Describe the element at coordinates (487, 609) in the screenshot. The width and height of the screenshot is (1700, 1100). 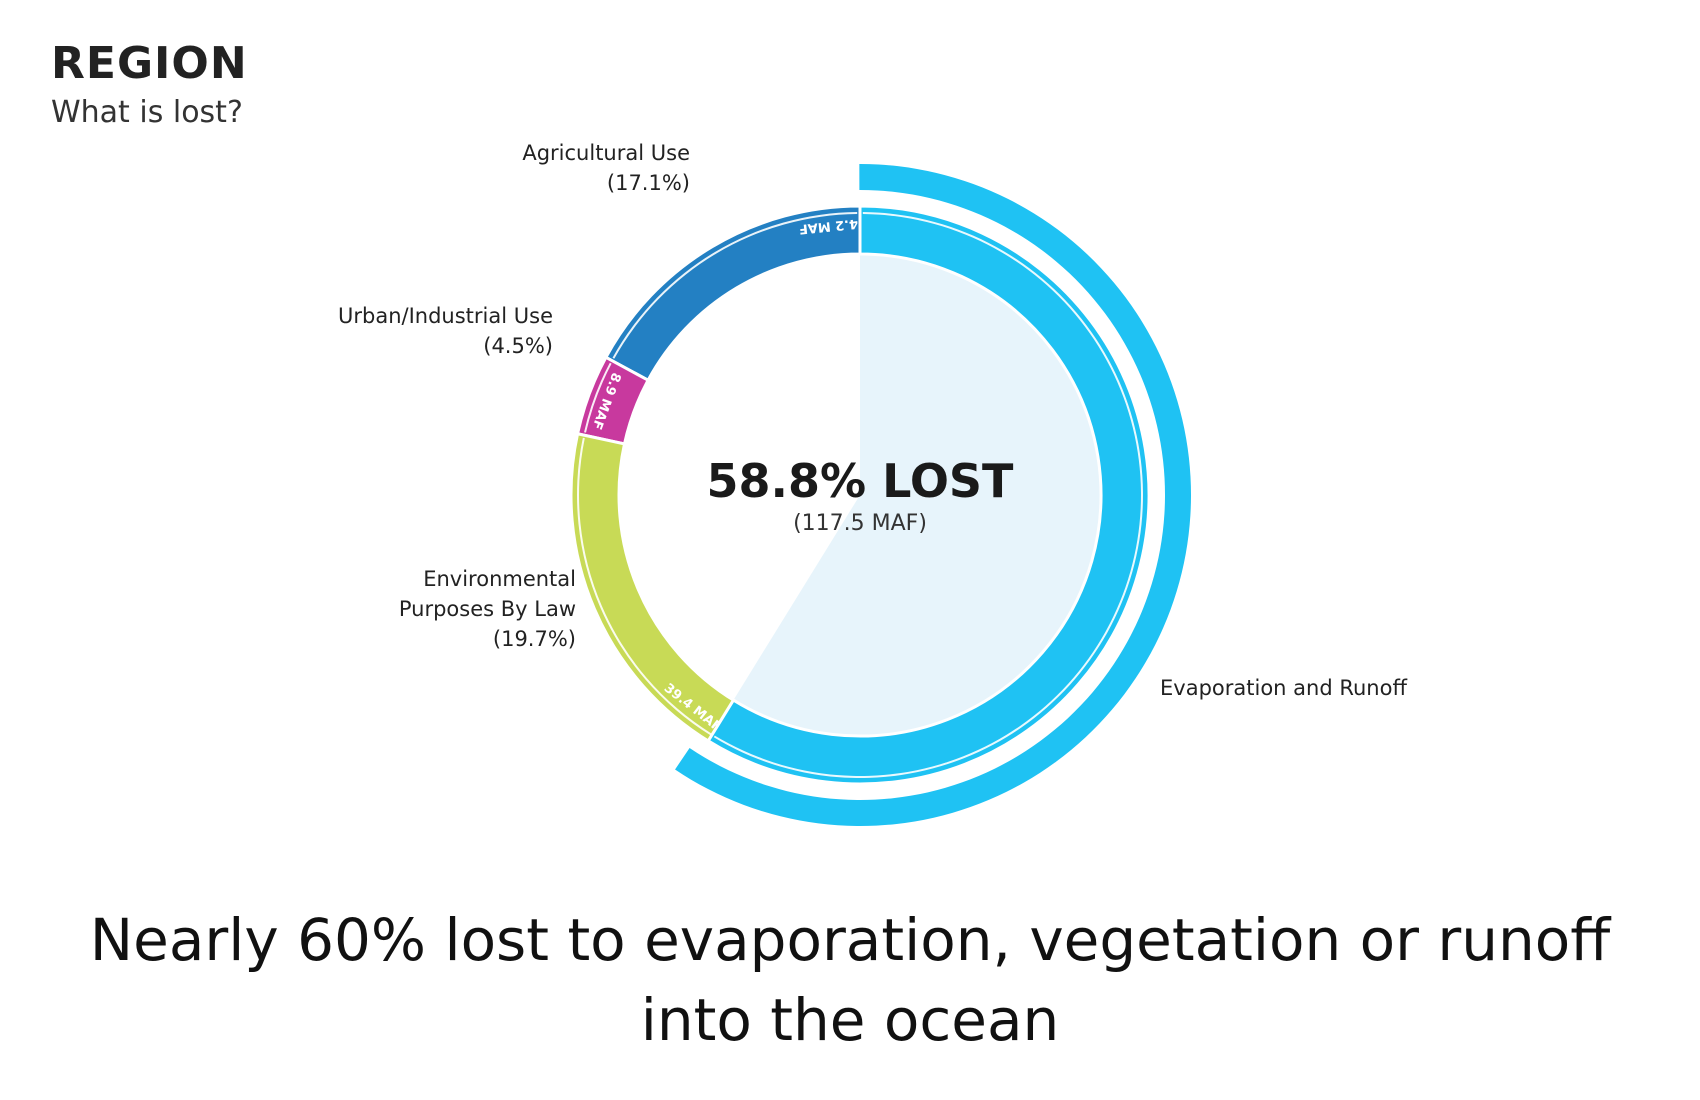
I see `category-label-environmental-purposes-by-law-1: Purposes By Law` at that location.